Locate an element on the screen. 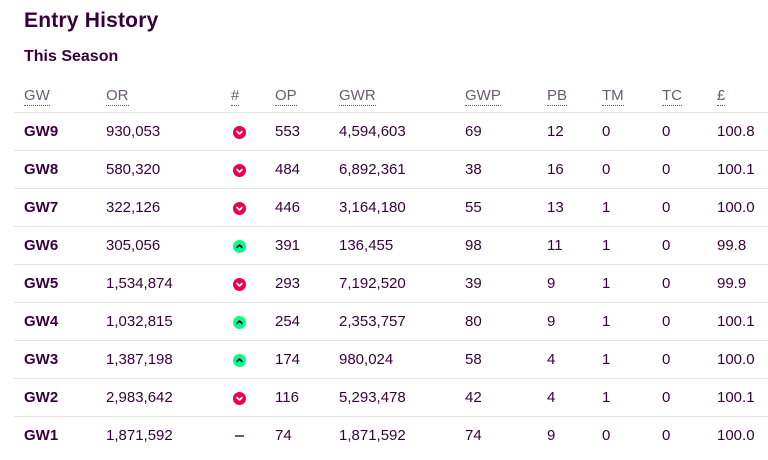  op-cell: 293 is located at coordinates (297, 283).